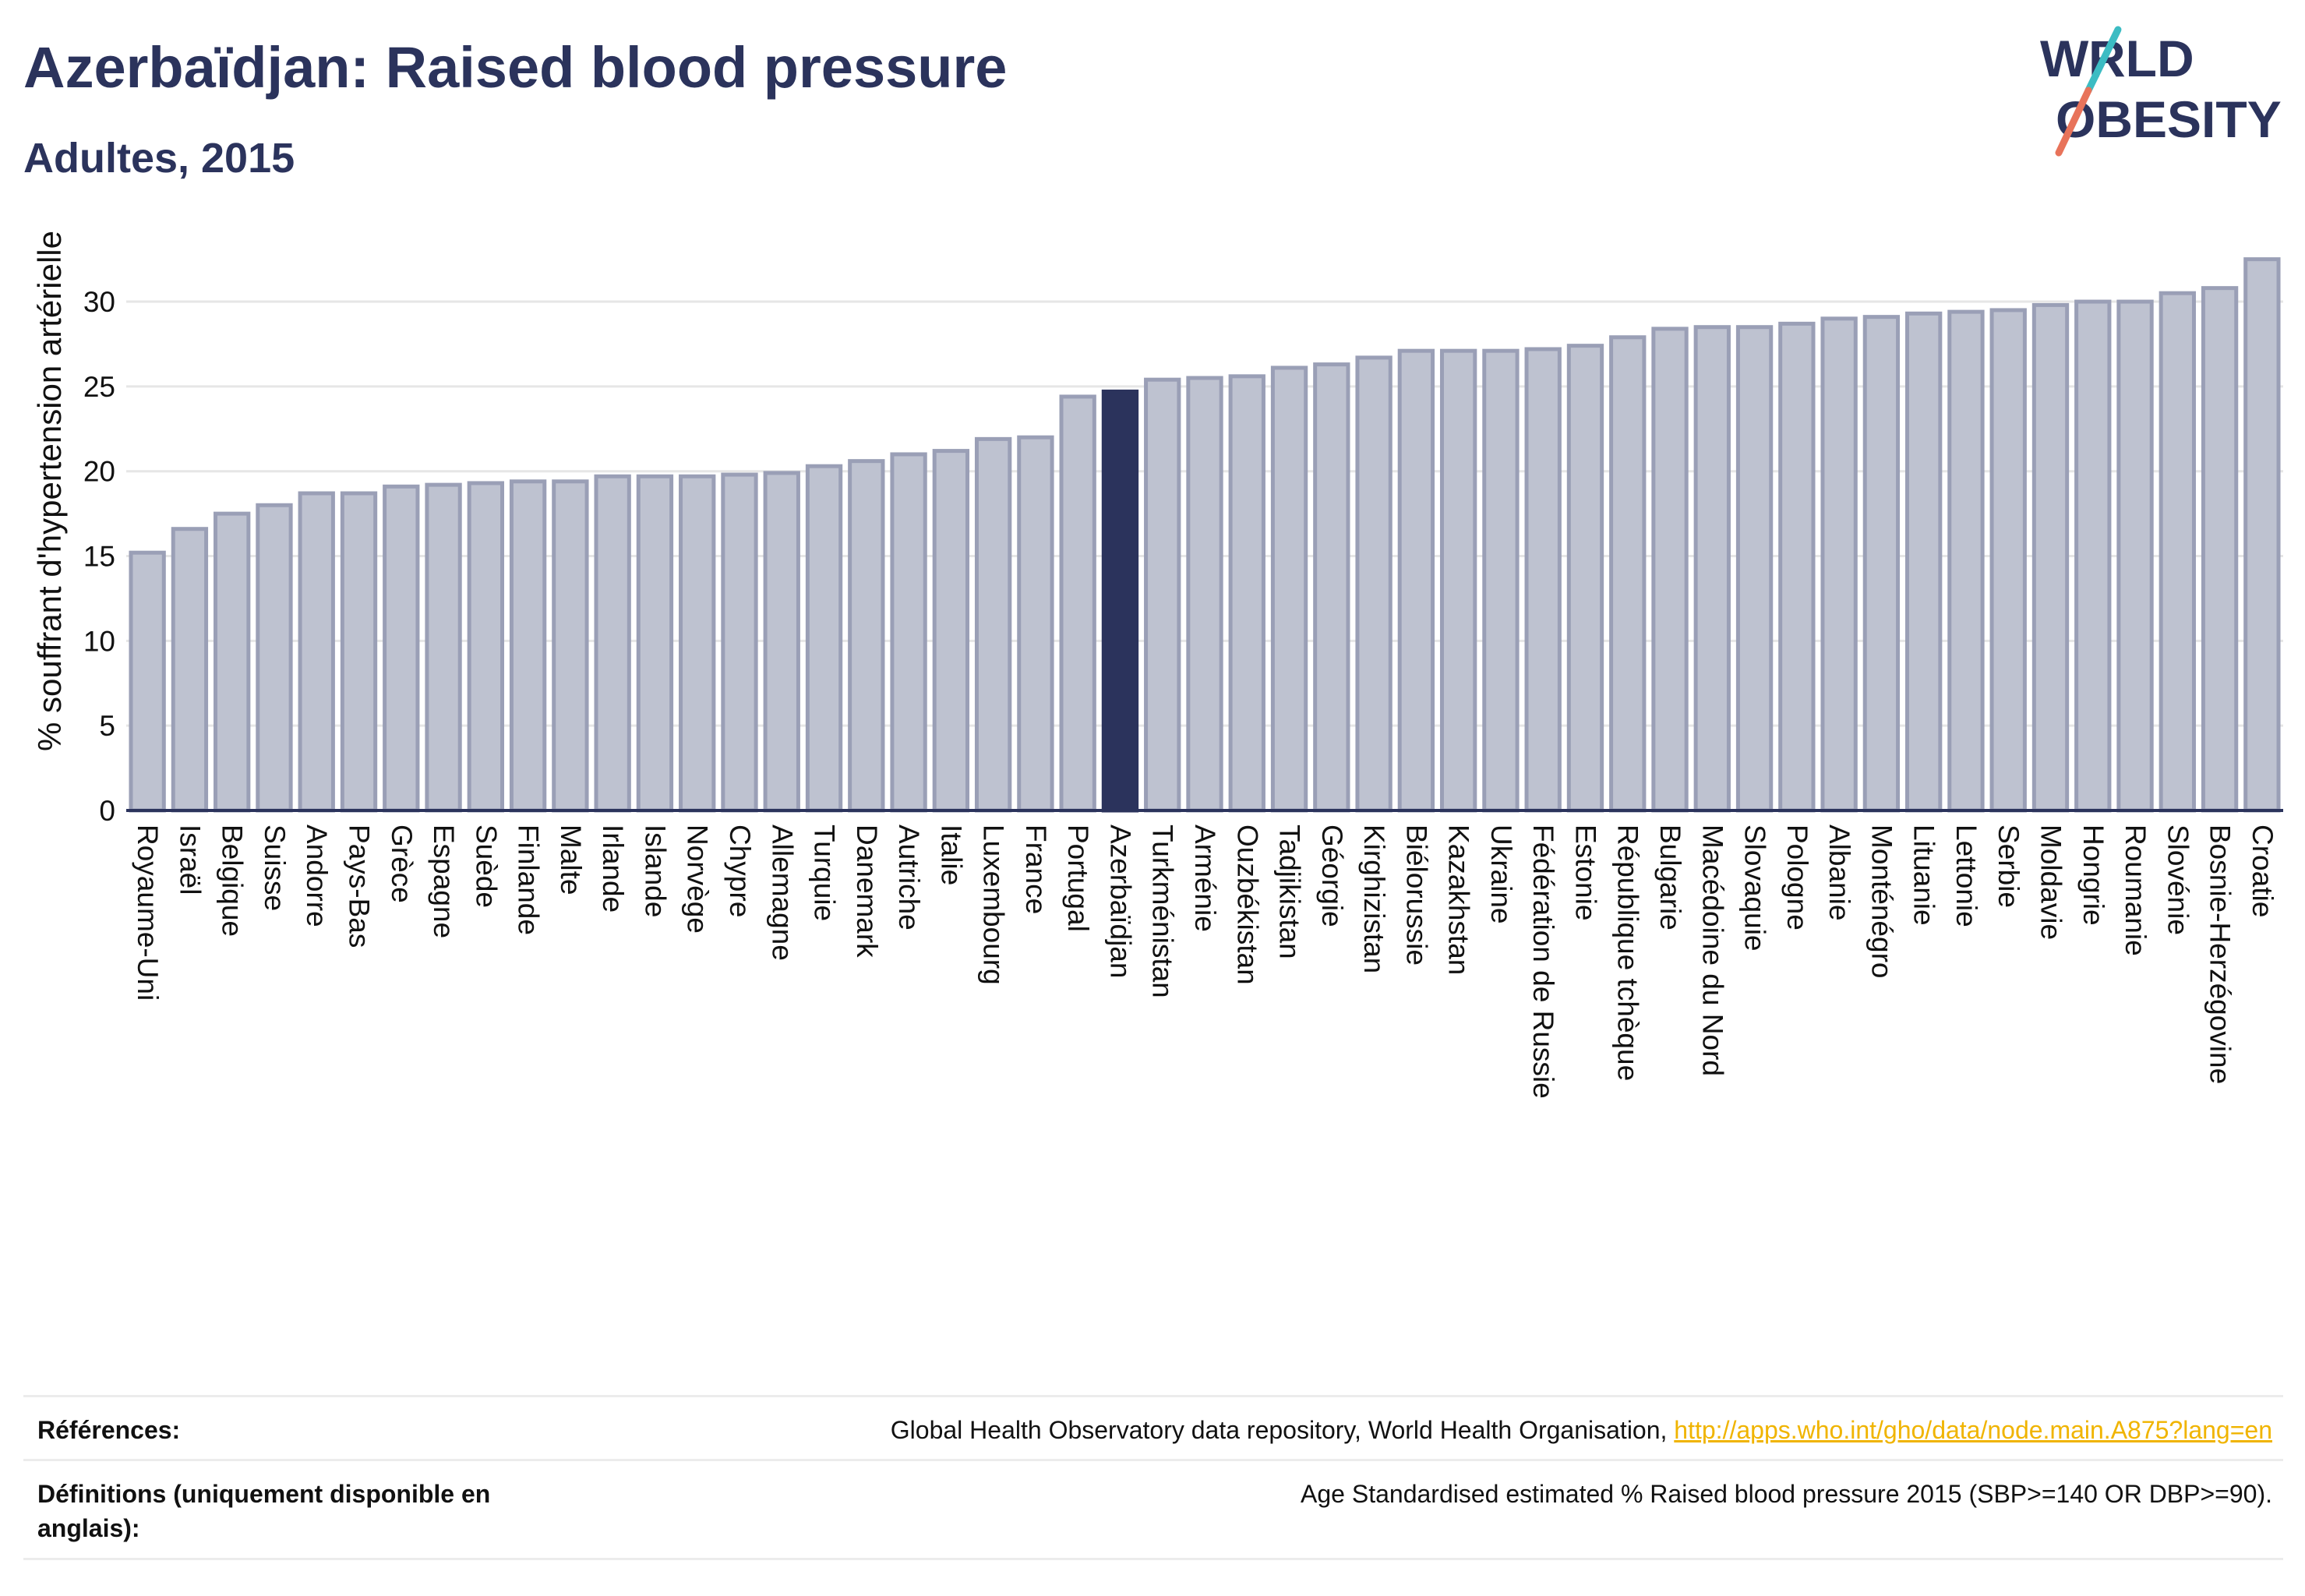 The image size is (2305, 1596). What do you see at coordinates (655, 643) in the screenshot?
I see `bar-islande` at bounding box center [655, 643].